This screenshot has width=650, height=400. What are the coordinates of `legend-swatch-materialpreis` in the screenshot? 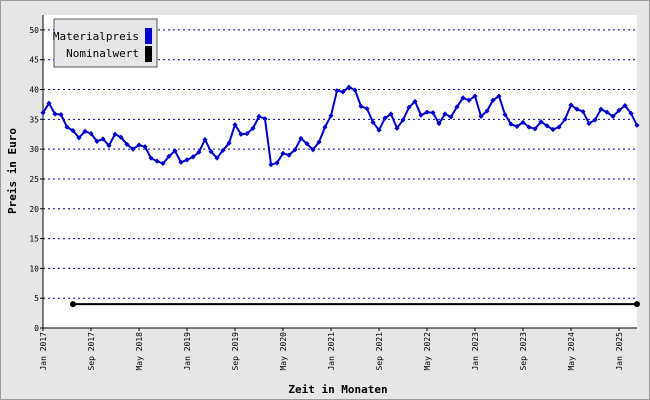 It's located at (148, 36).